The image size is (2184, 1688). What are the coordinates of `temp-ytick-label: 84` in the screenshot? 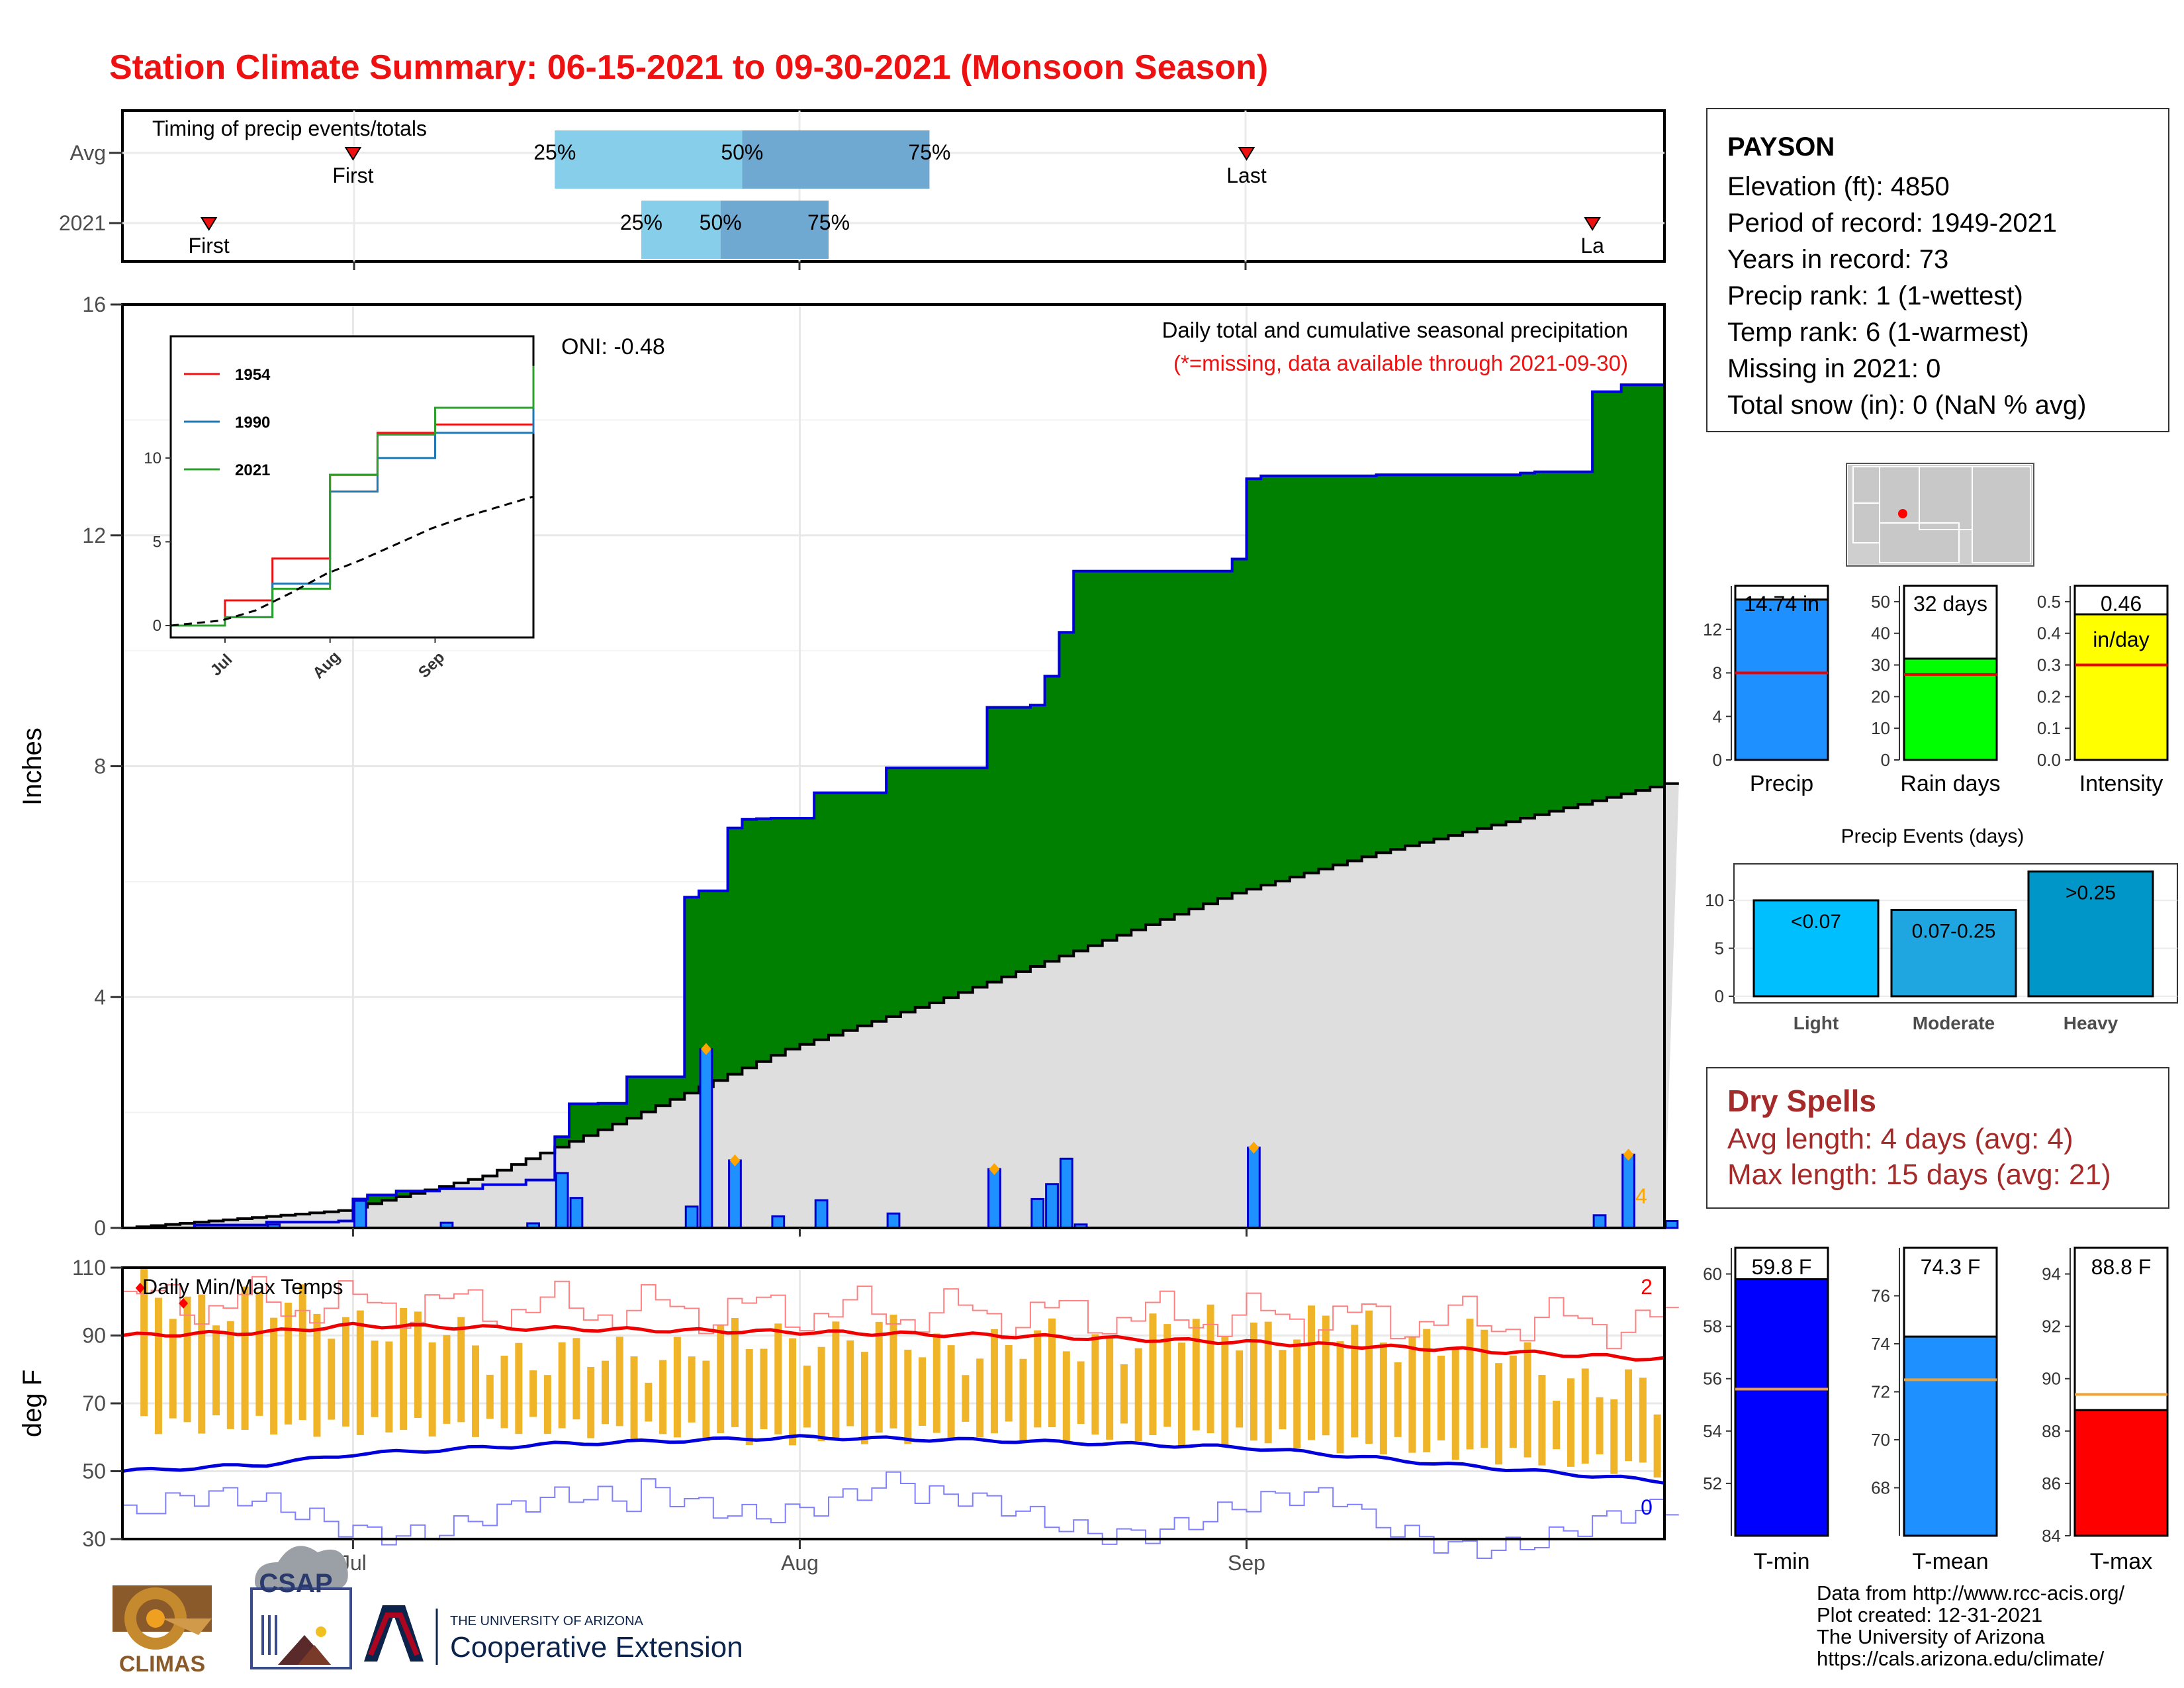 It's located at (2051, 1536).